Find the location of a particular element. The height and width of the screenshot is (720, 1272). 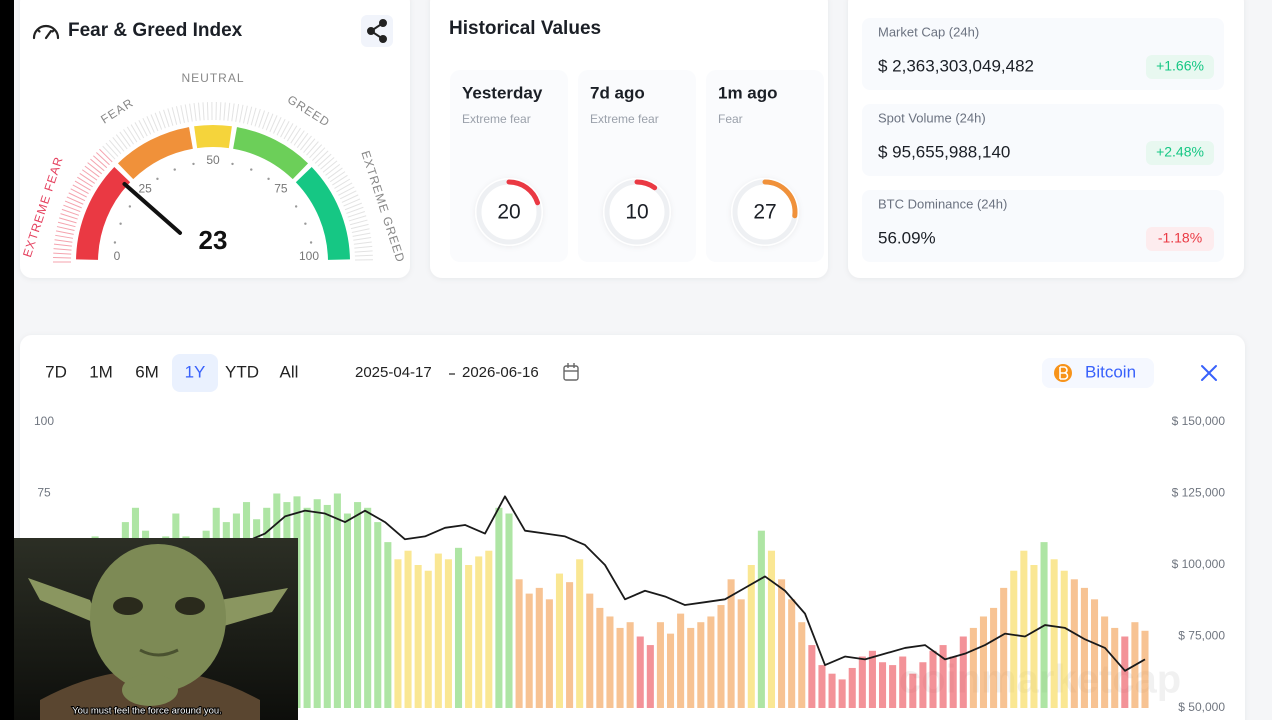

share-button is located at coordinates (377, 31).